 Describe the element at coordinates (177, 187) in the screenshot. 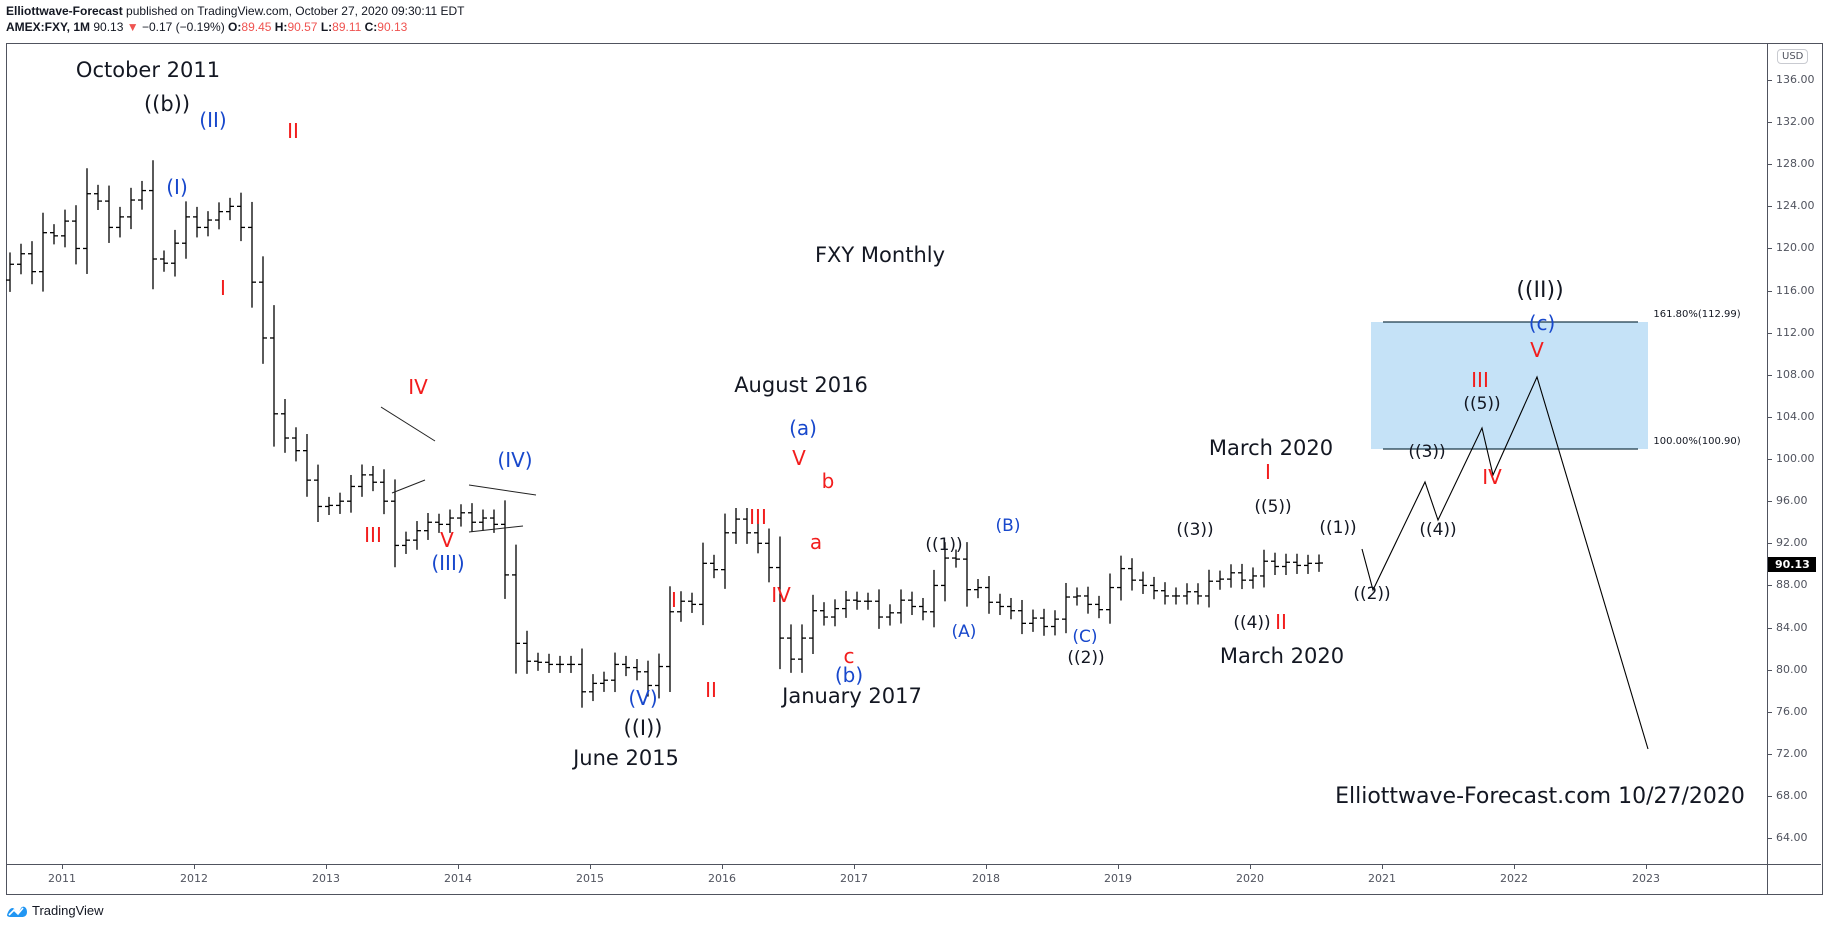

I see `wave-label: (I)` at that location.